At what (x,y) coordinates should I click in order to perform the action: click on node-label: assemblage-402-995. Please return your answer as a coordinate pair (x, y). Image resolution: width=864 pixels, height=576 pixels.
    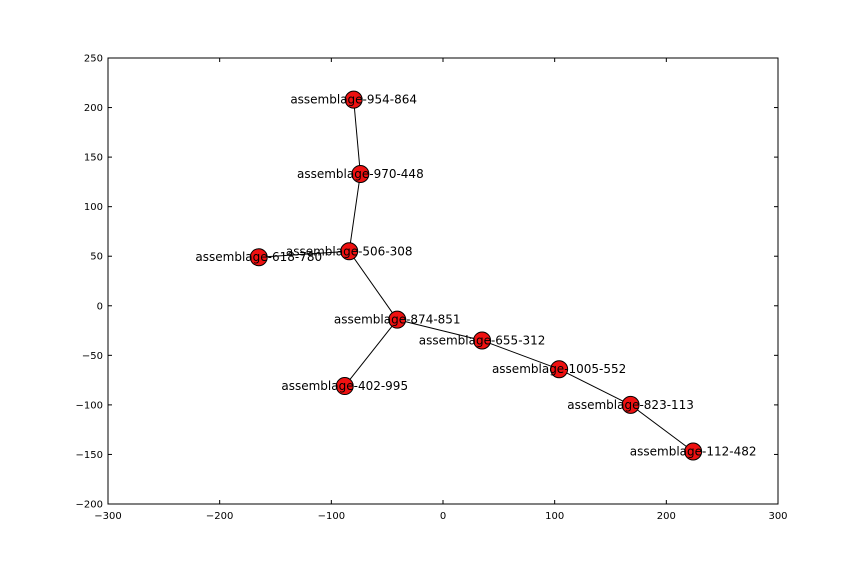
    Looking at the image, I should click on (344, 386).